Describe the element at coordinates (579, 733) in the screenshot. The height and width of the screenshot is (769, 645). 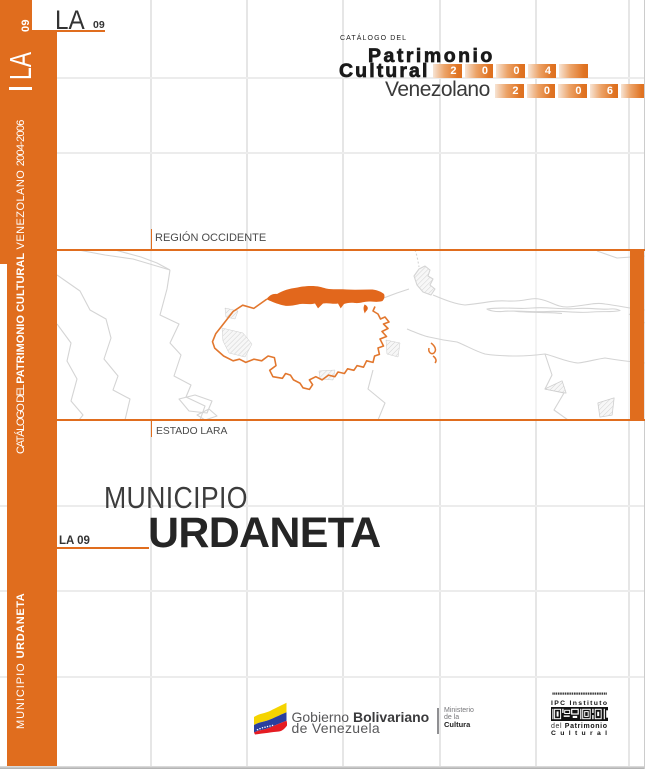
I see `svg-text: Cultural` at that location.